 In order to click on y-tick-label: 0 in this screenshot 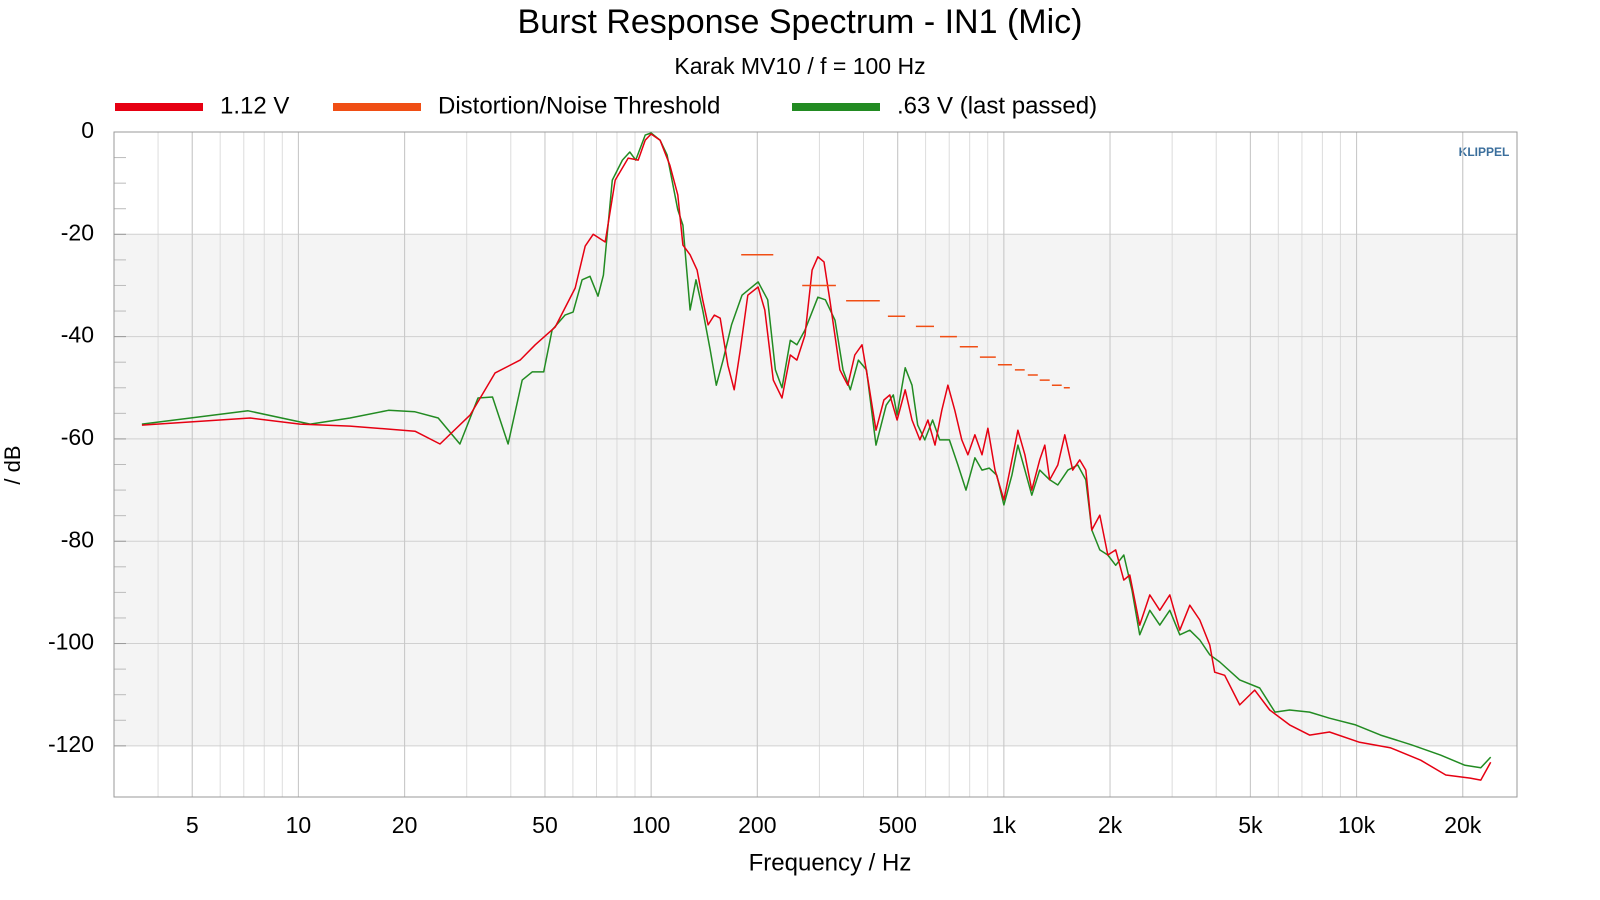, I will do `click(87, 130)`.